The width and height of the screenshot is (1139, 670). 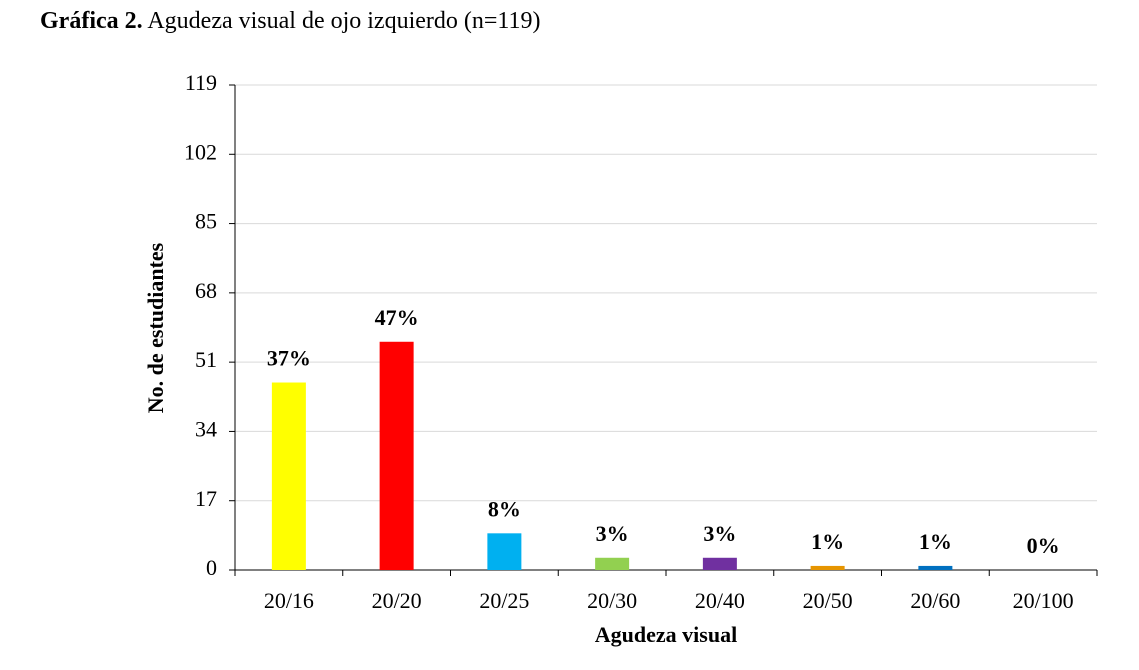 I want to click on y-tick-label: 34, so click(x=206, y=428).